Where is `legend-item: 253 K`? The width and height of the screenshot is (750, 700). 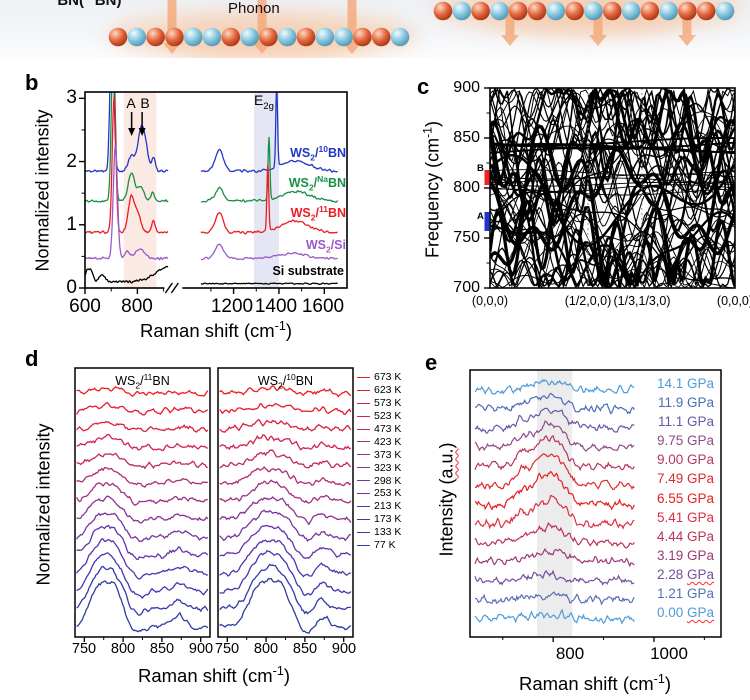 legend-item: 253 K is located at coordinates (379, 493).